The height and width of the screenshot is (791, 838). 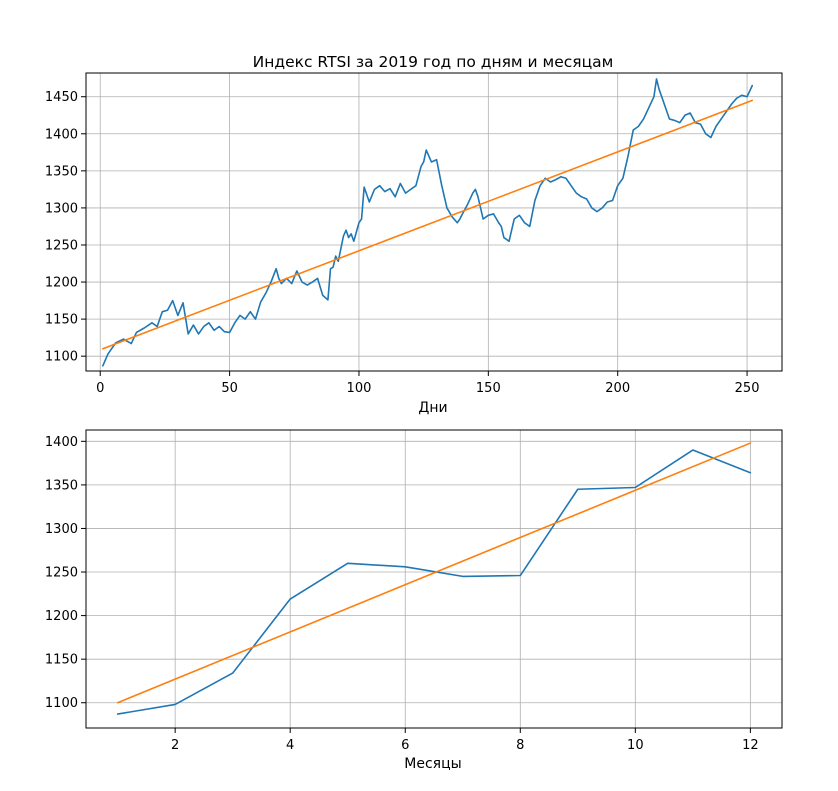 I want to click on plot-days-xlabel: Дни, so click(x=432, y=408).